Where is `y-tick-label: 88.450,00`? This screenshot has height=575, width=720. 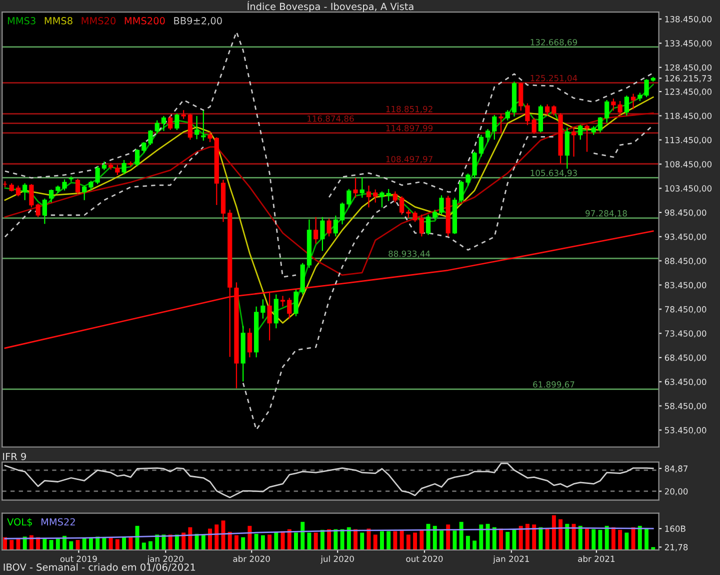 y-tick-label: 88.450,00 is located at coordinates (685, 261).